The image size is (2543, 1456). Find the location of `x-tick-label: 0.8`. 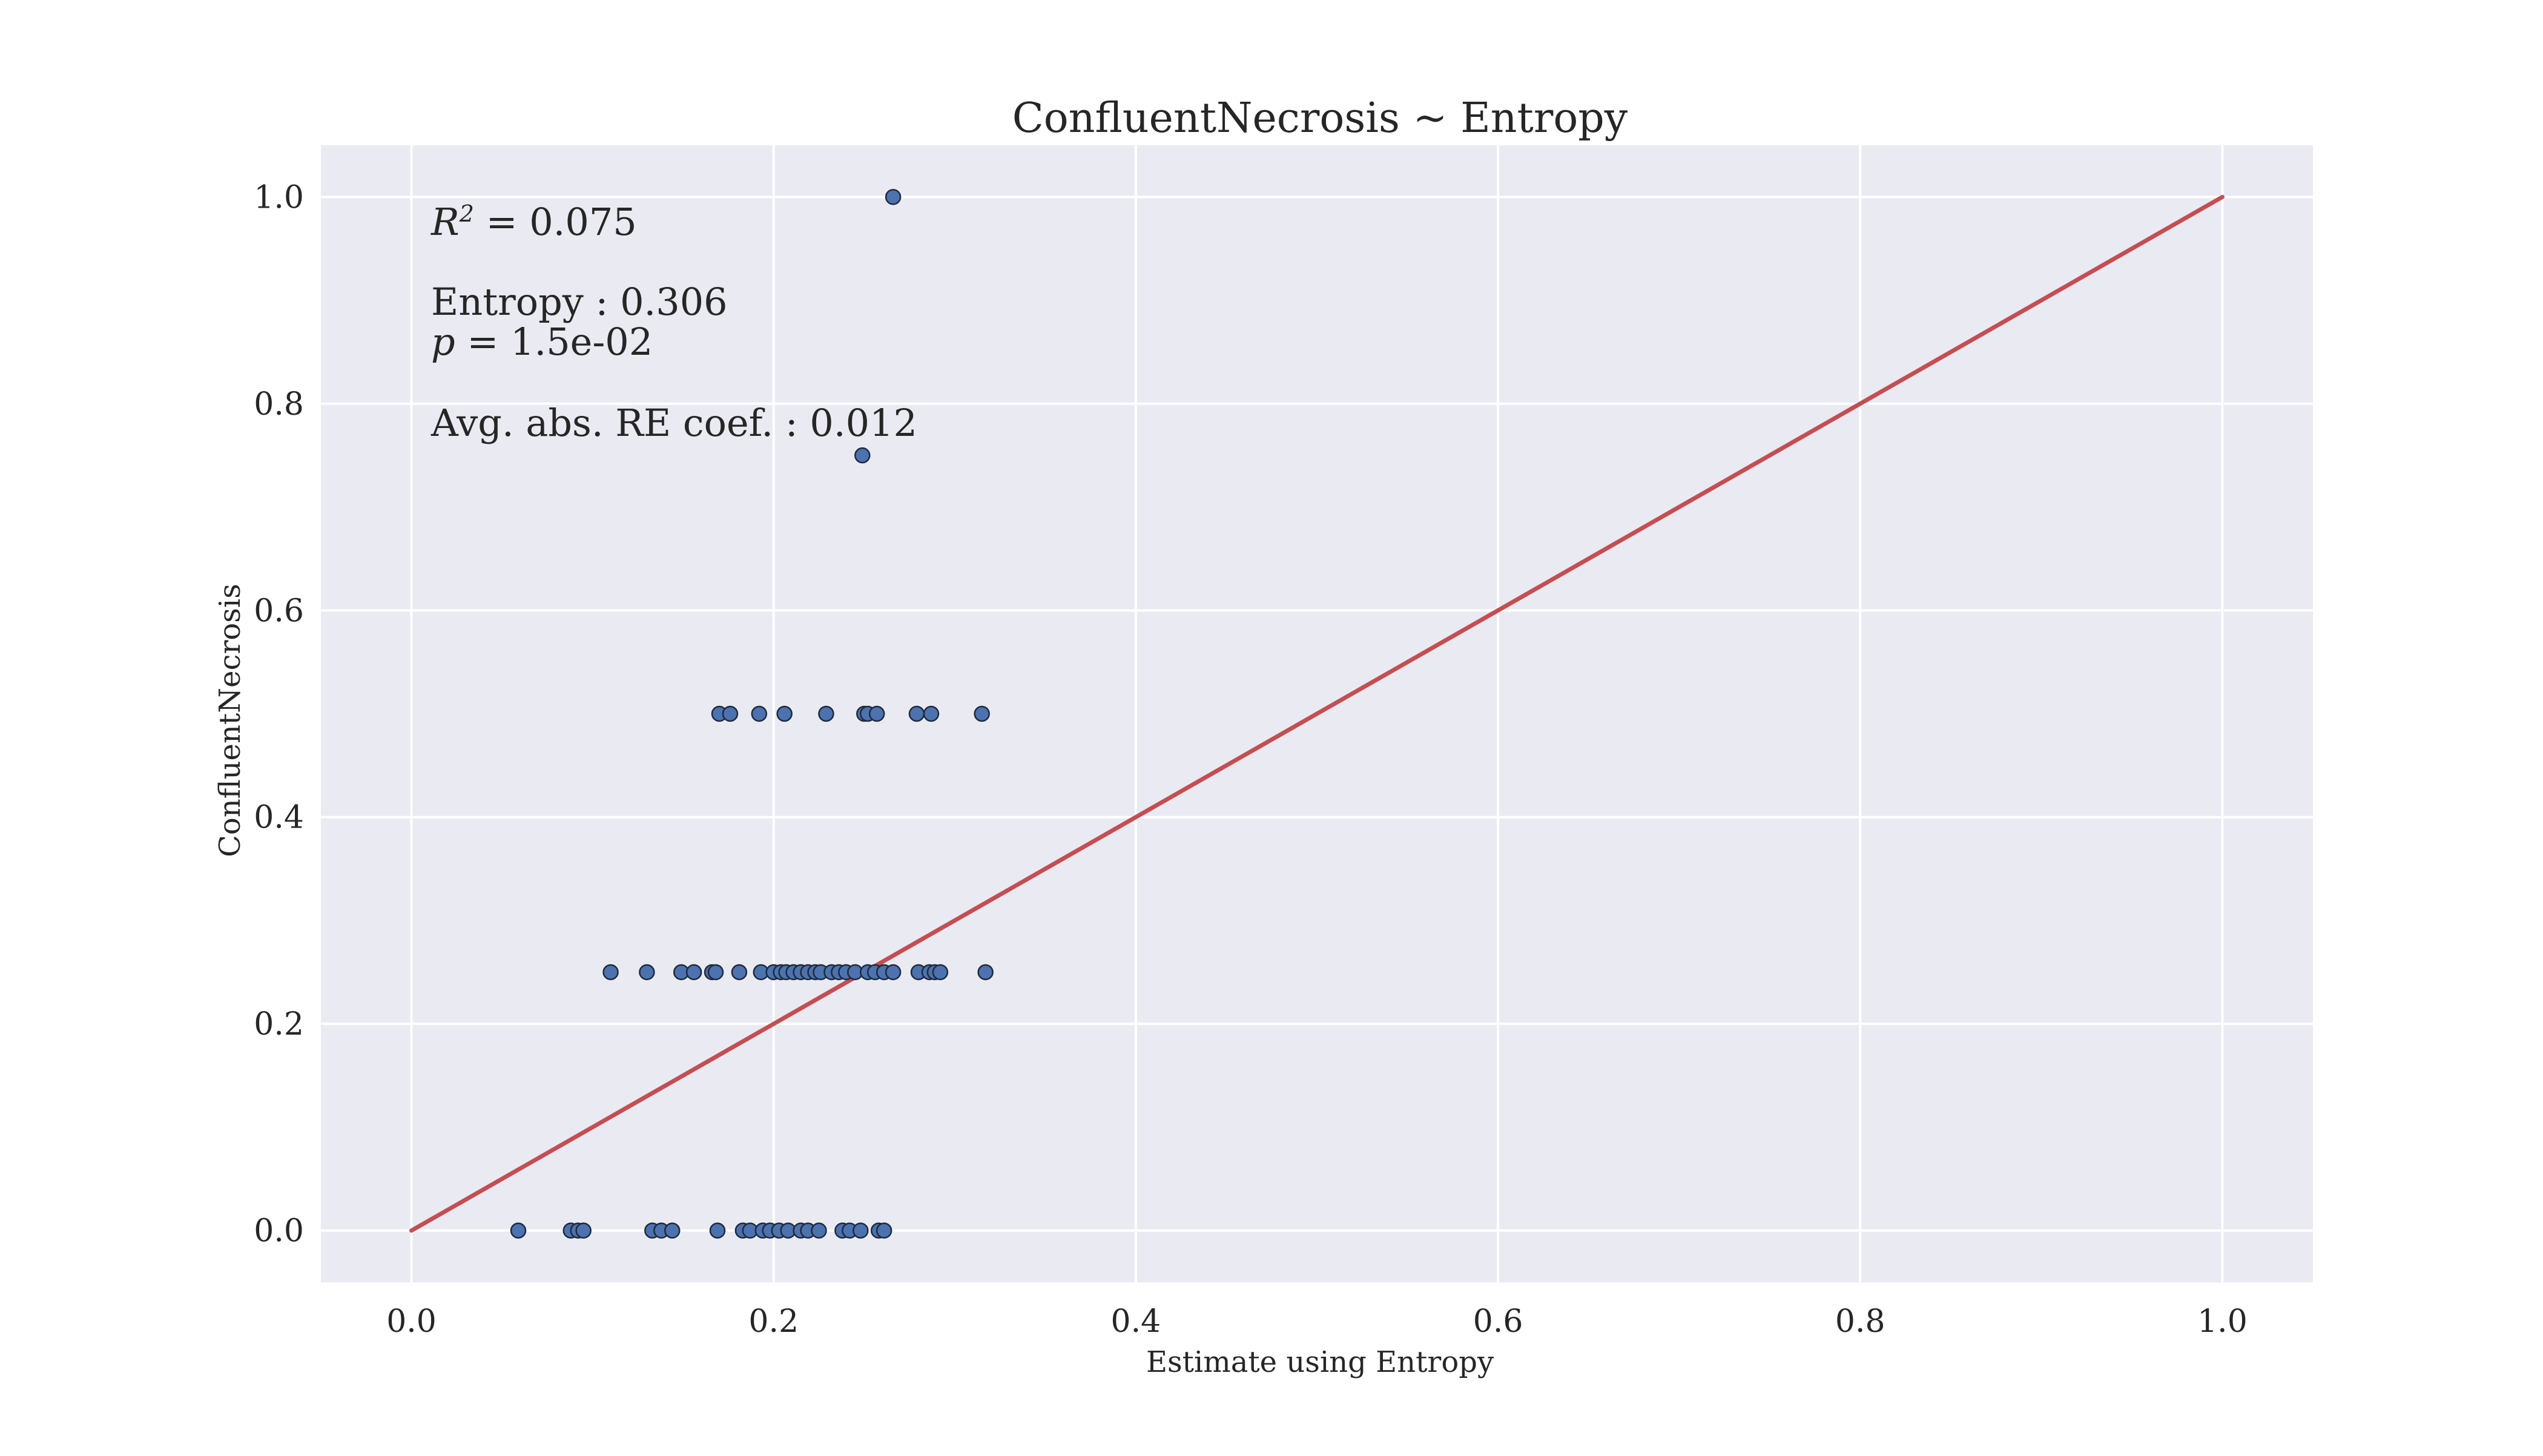

x-tick-label: 0.8 is located at coordinates (1860, 1321).